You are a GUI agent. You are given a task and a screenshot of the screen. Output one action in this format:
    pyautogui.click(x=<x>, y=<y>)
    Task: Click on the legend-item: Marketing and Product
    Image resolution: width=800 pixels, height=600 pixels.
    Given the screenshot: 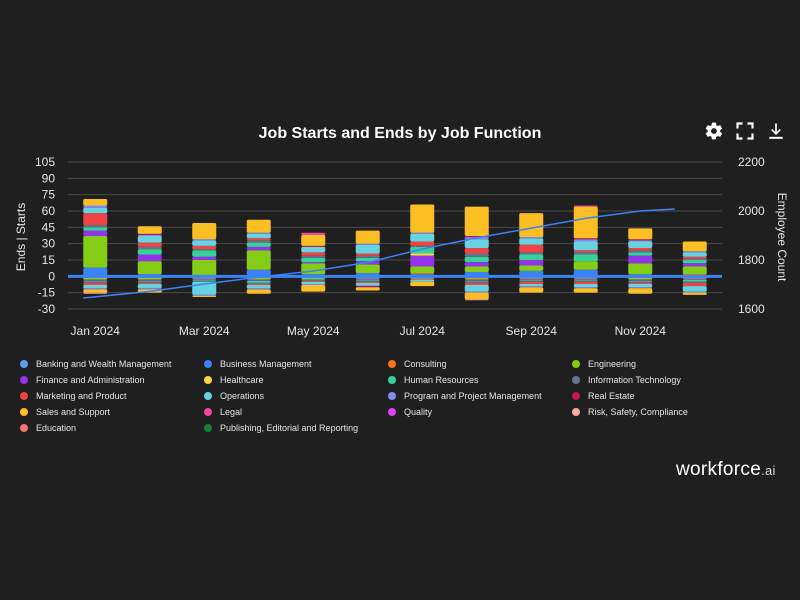 What is the action you would take?
    pyautogui.click(x=112, y=395)
    